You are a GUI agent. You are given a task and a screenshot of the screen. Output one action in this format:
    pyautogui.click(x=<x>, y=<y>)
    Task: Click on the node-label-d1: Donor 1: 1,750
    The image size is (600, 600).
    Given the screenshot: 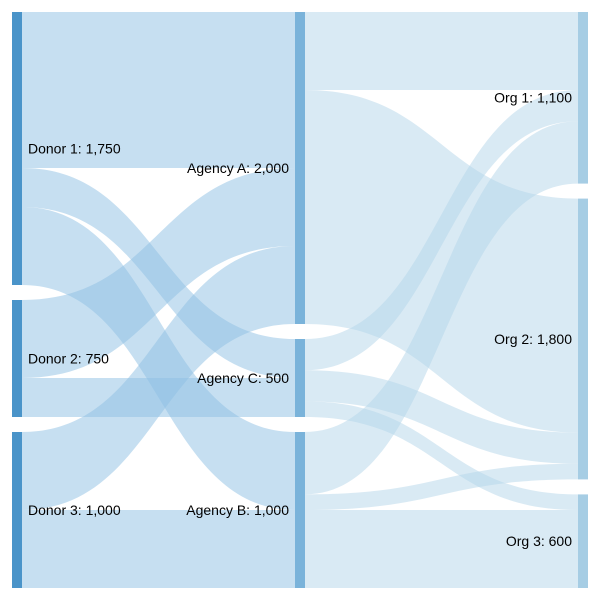 What is the action you would take?
    pyautogui.click(x=74, y=148)
    